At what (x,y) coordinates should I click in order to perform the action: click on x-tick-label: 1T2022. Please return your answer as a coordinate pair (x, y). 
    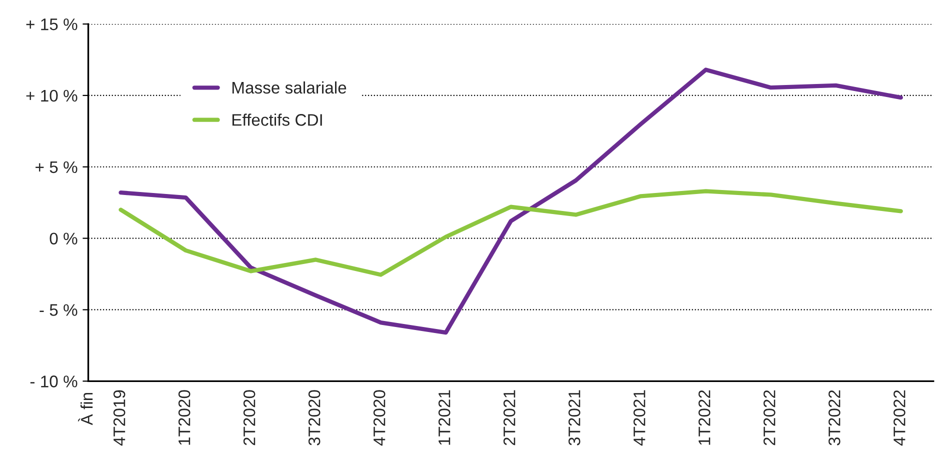
    Looking at the image, I should click on (704, 417).